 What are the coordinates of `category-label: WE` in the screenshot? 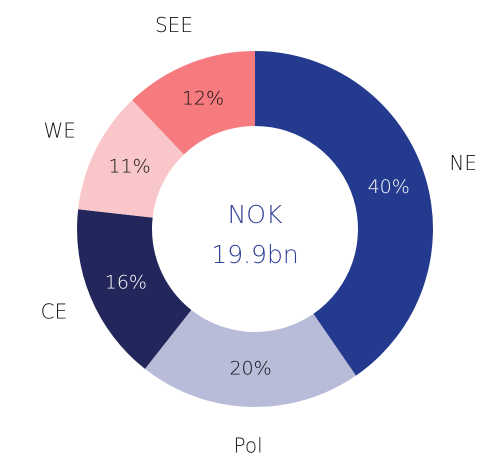 It's located at (59, 131).